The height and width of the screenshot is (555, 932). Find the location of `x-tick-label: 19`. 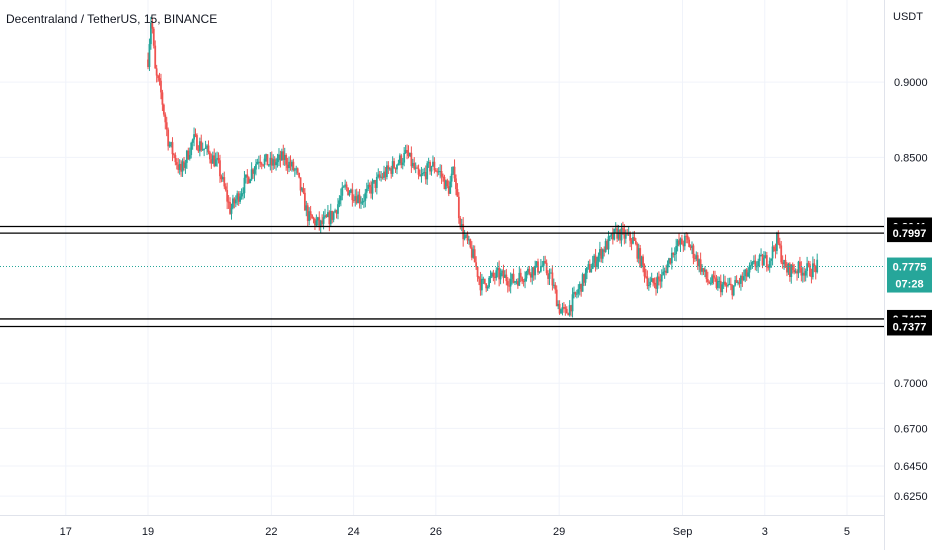

x-tick-label: 19 is located at coordinates (148, 532).